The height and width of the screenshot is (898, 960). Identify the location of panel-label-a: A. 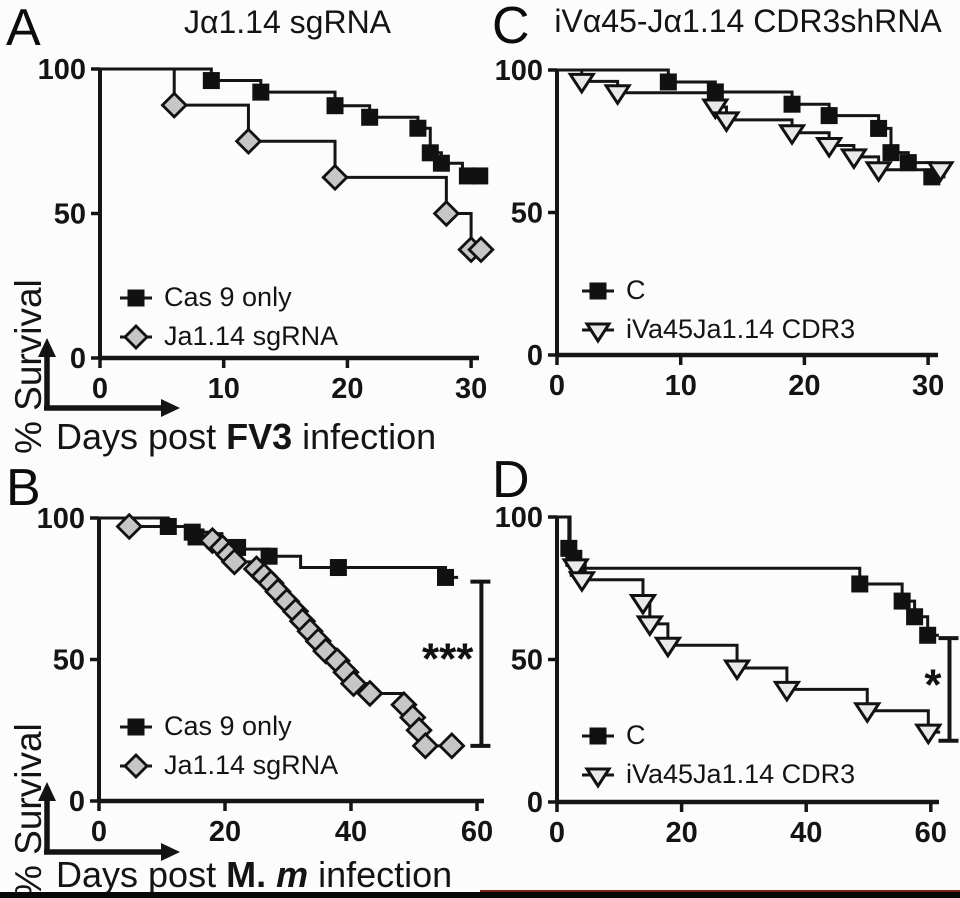
(23, 28).